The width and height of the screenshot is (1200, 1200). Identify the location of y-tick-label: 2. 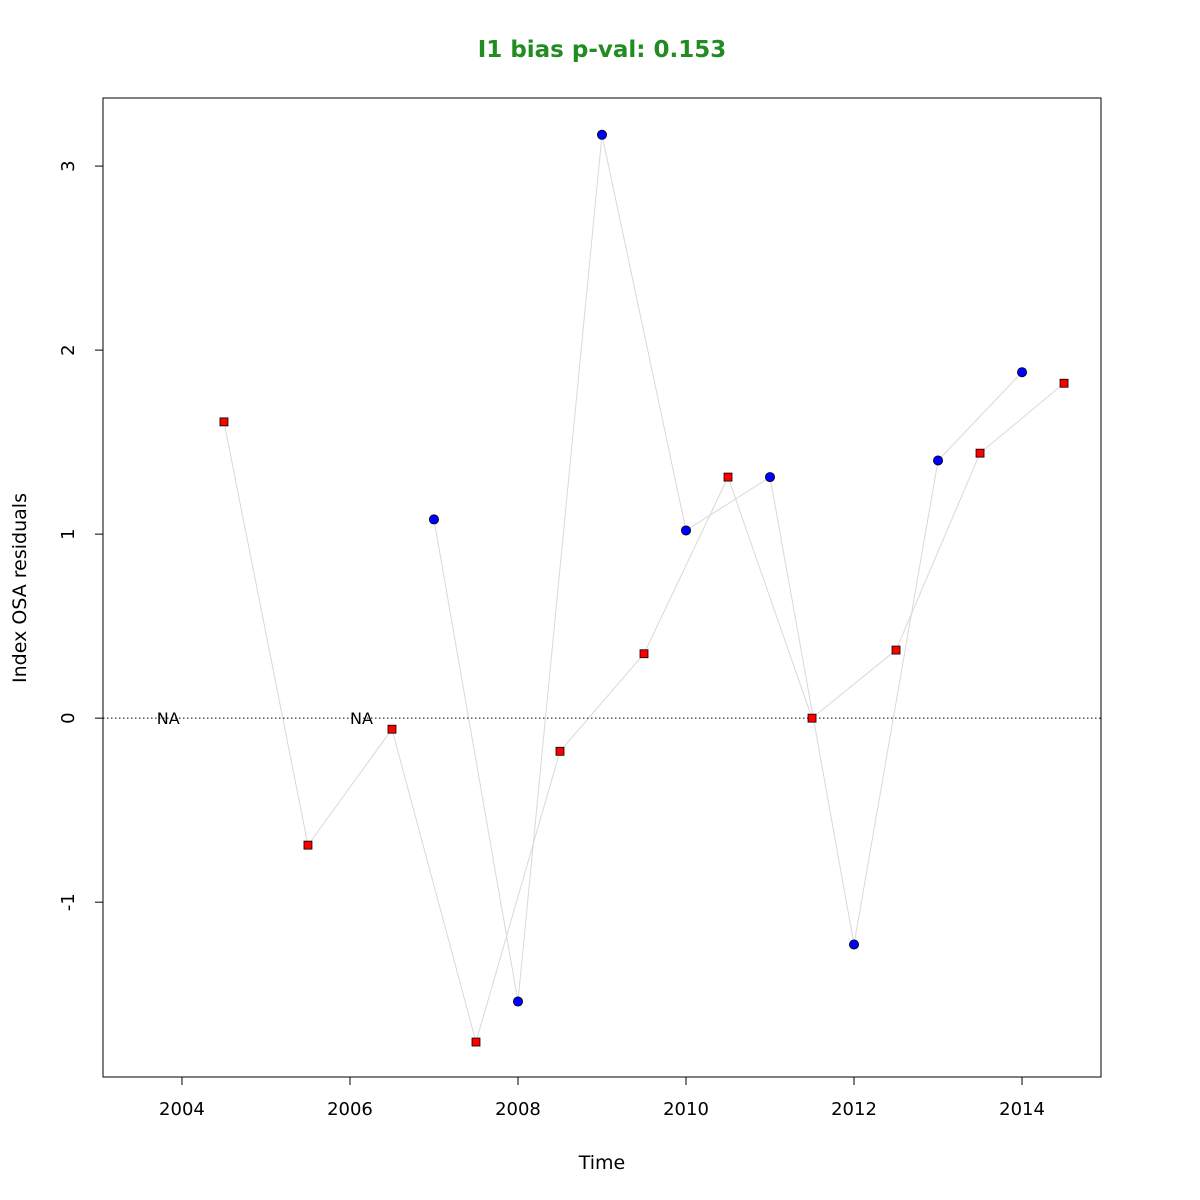
(68, 349).